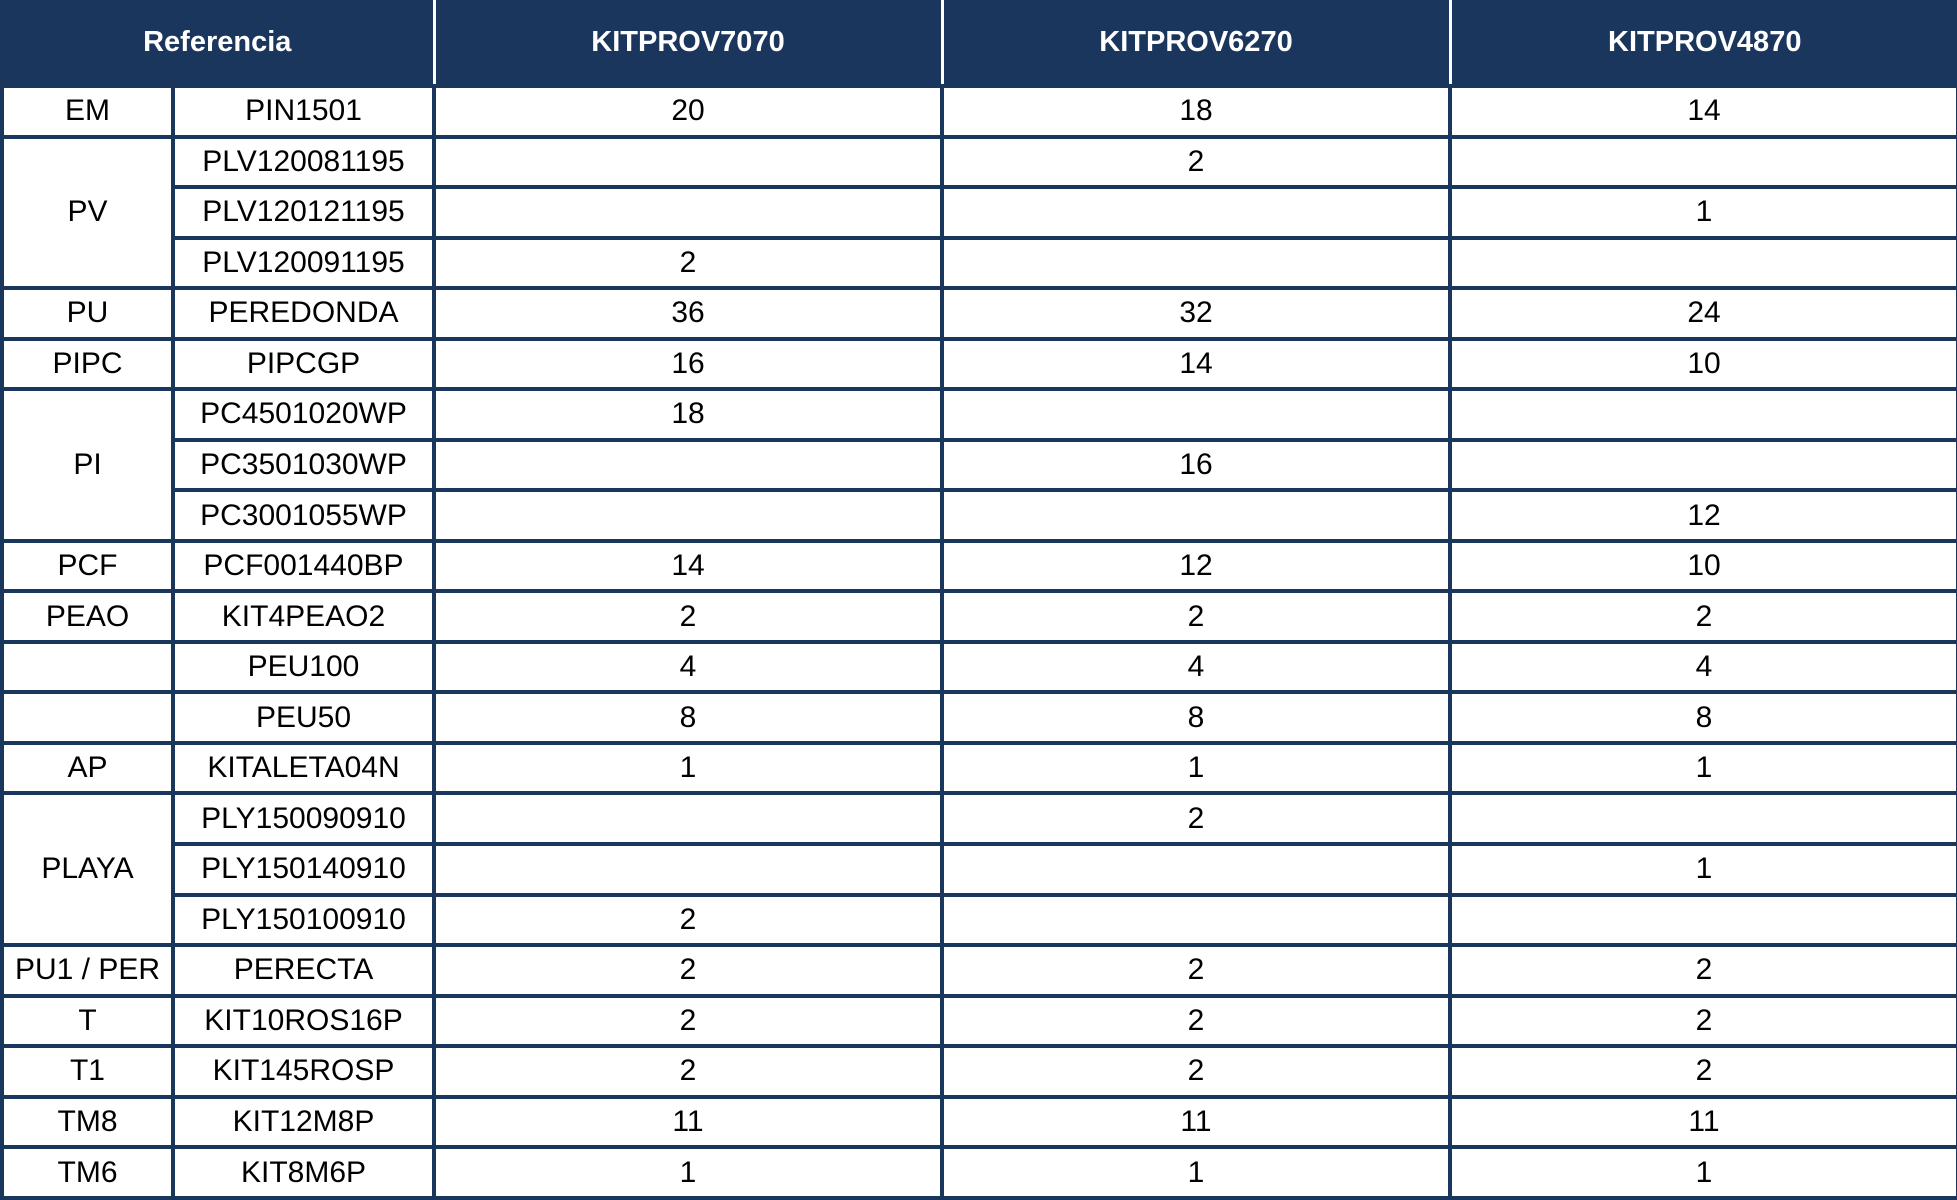  Describe the element at coordinates (87, 1021) in the screenshot. I see `group-cell: T` at that location.